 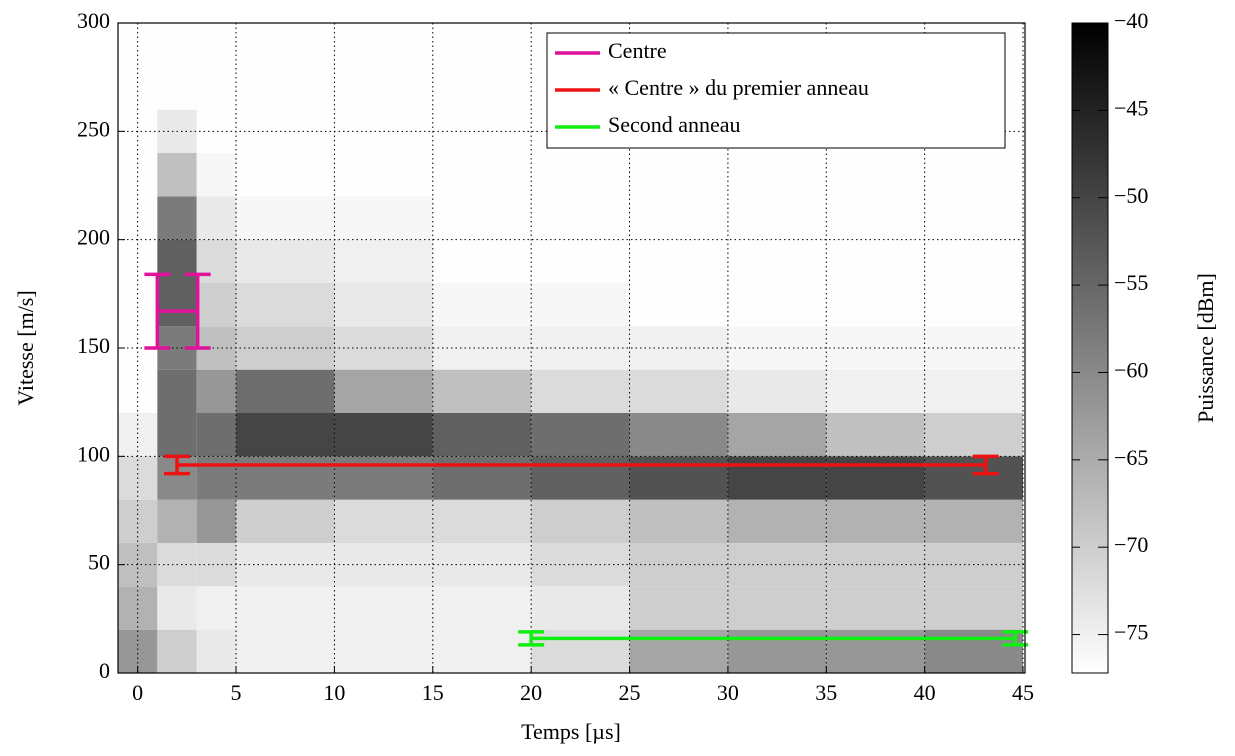 I want to click on x-tick-label: 20, so click(x=531, y=692).